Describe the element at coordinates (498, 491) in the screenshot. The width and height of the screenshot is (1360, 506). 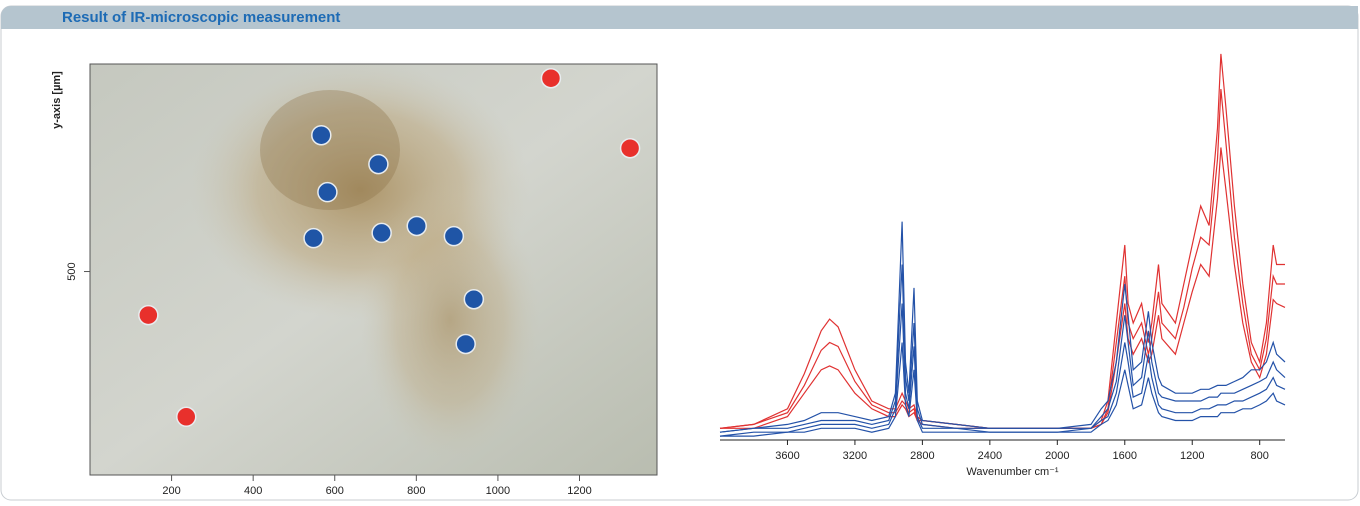
I see `x-tick-label: 1000` at that location.